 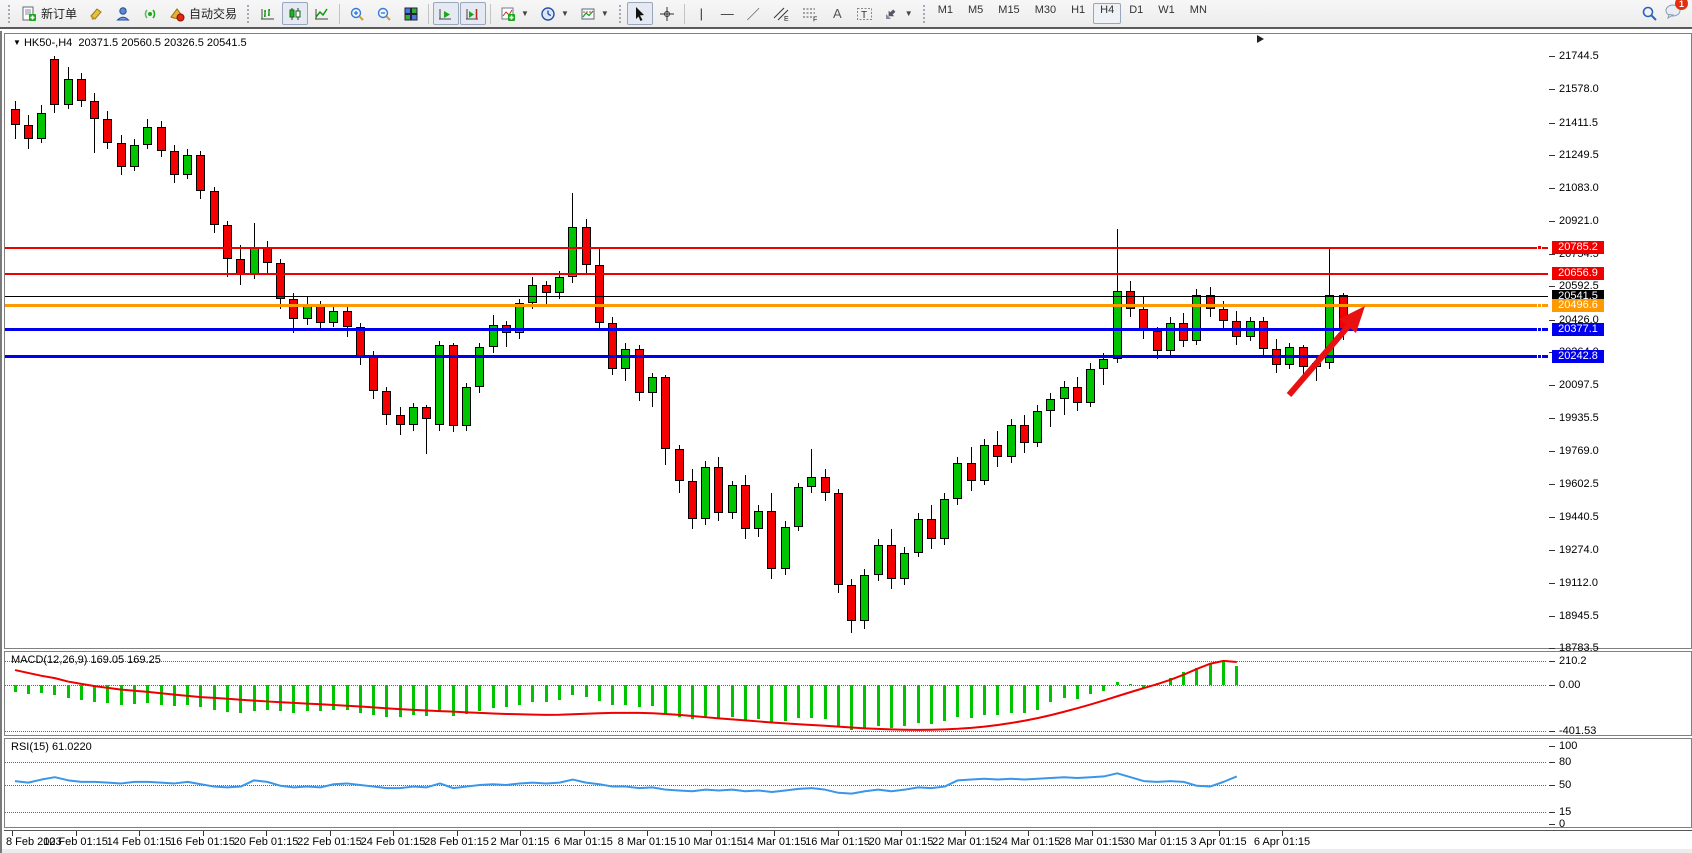 I want to click on timeframe-button-d1: D1, so click(x=1136, y=10).